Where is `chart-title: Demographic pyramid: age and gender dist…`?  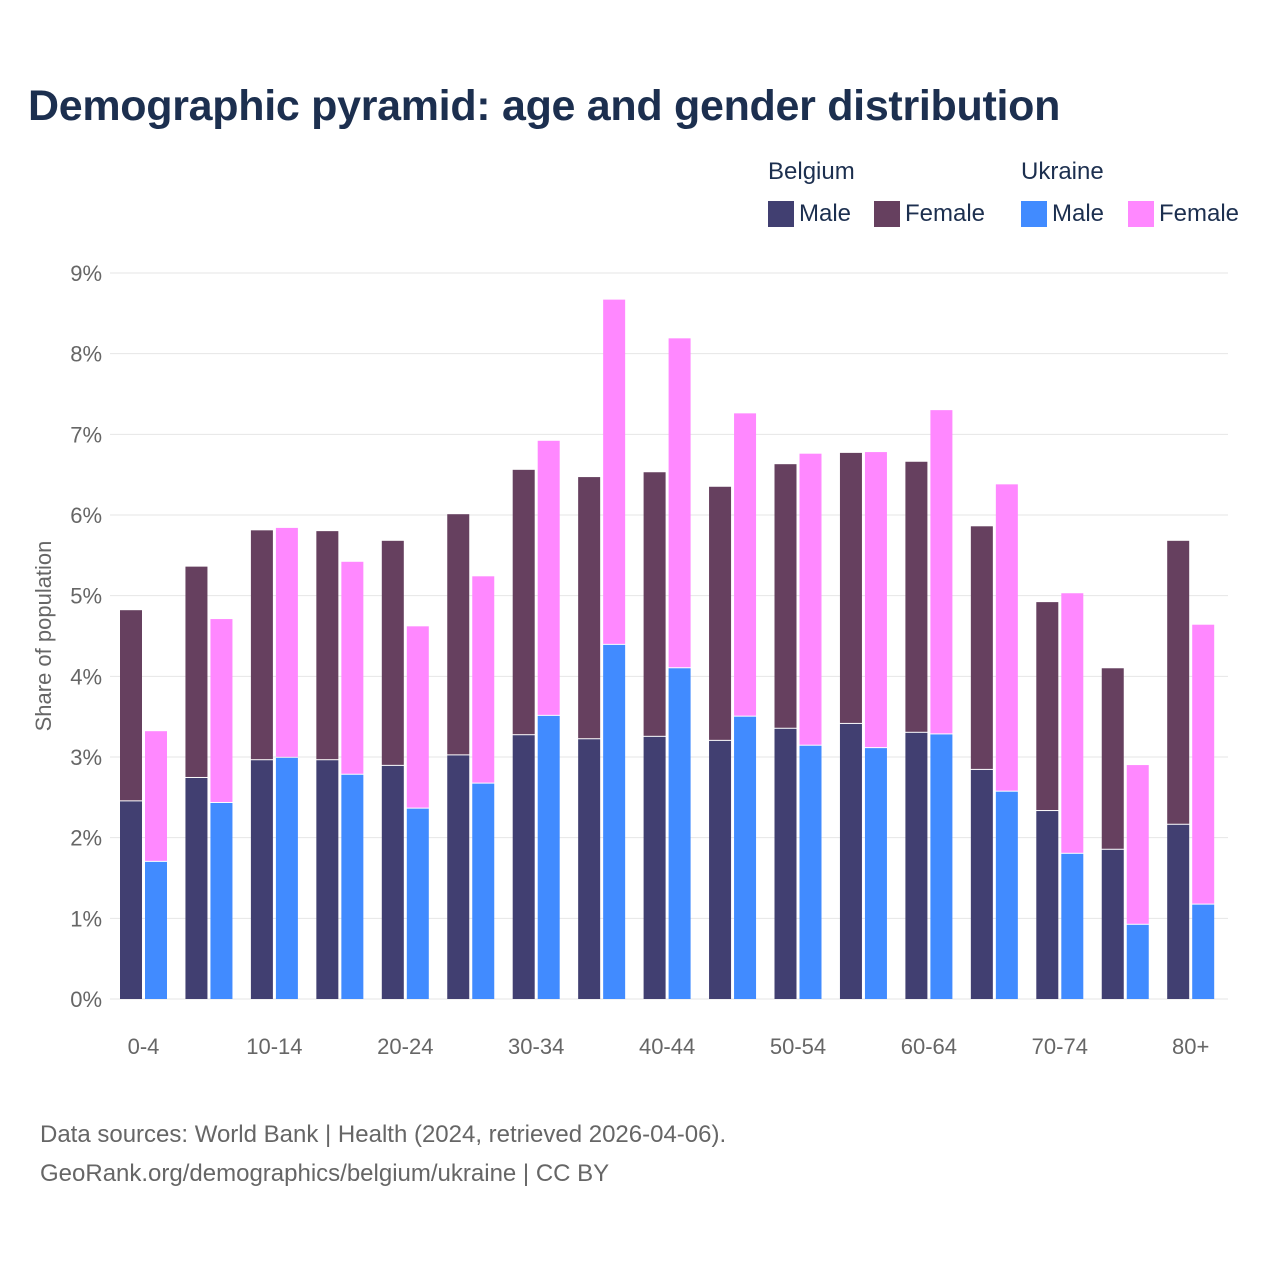
chart-title: Demographic pyramid: age and gender dist… is located at coordinates (544, 106).